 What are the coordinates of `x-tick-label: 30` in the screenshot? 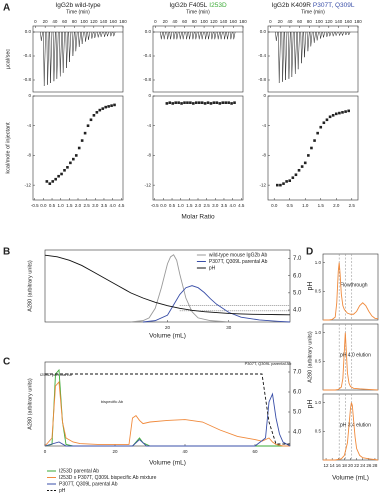 It's located at (229, 327).